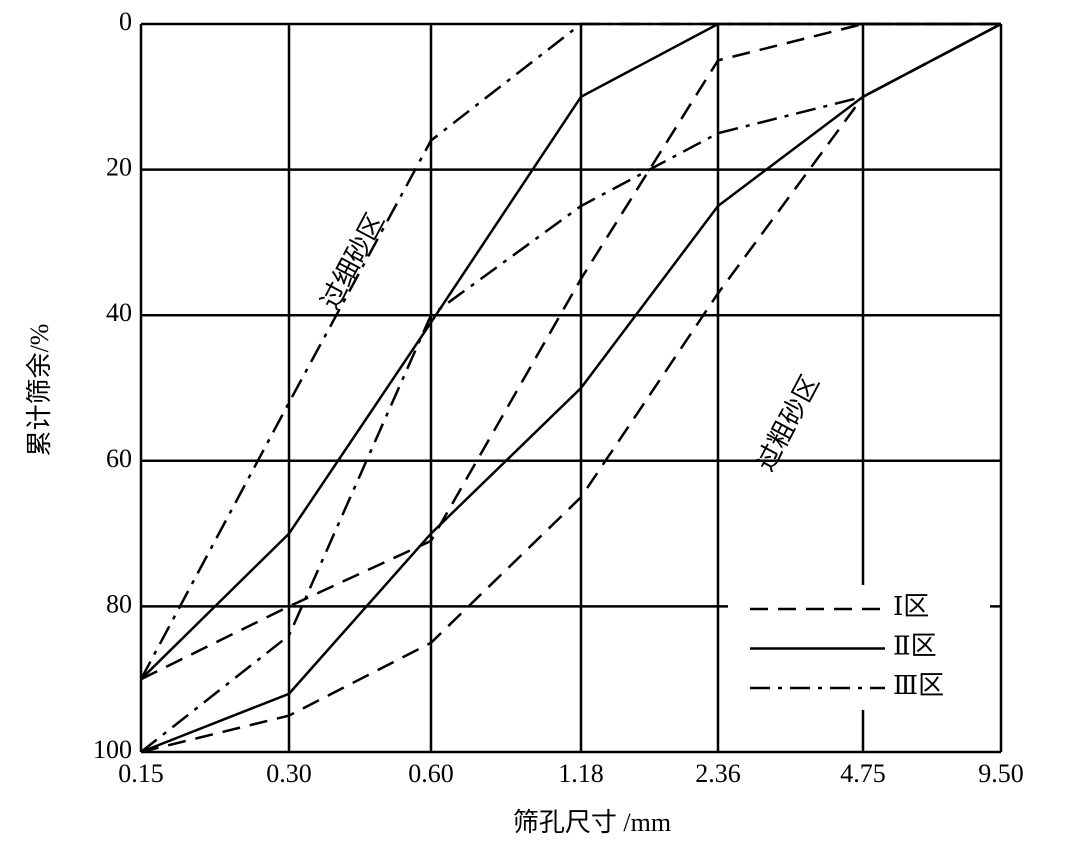  What do you see at coordinates (353, 260) in the screenshot?
I see `annotation: 过细砂区` at bounding box center [353, 260].